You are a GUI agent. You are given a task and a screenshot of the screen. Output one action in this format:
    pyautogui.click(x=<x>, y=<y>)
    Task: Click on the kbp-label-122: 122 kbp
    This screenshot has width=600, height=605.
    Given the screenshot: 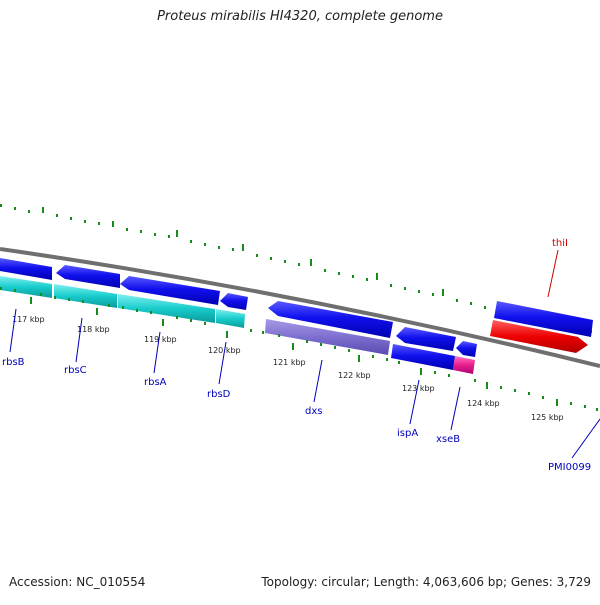 What is the action you would take?
    pyautogui.click(x=354, y=375)
    